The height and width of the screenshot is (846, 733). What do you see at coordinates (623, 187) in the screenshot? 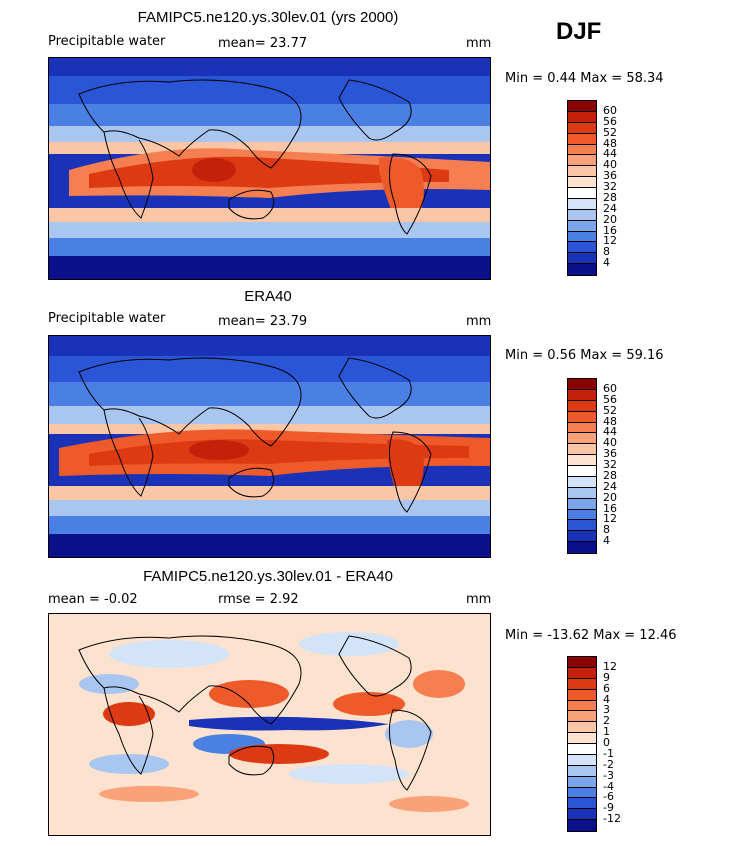
I see `panel-1-colorbar-ticks: 60 56 52 48 44 40 36 32 28 24 20 16 12 8 4` at bounding box center [623, 187].